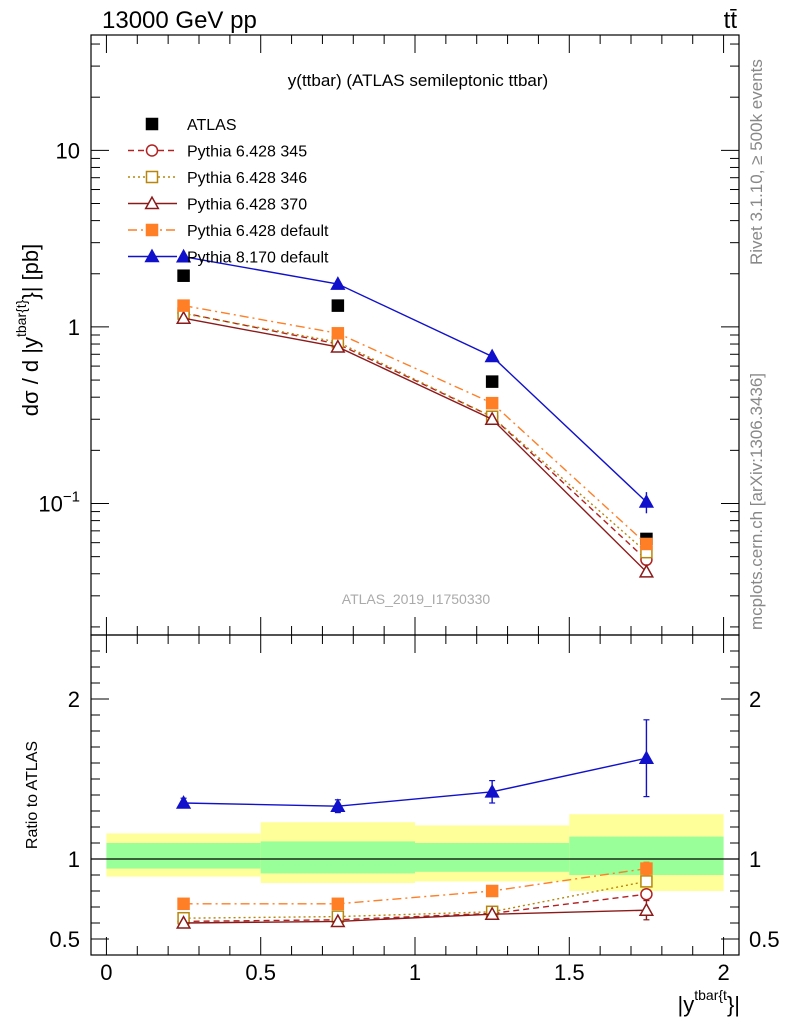 The image size is (786, 1024). What do you see at coordinates (260, 972) in the screenshot?
I see `ratio-x-tick-label: 0.5` at bounding box center [260, 972].